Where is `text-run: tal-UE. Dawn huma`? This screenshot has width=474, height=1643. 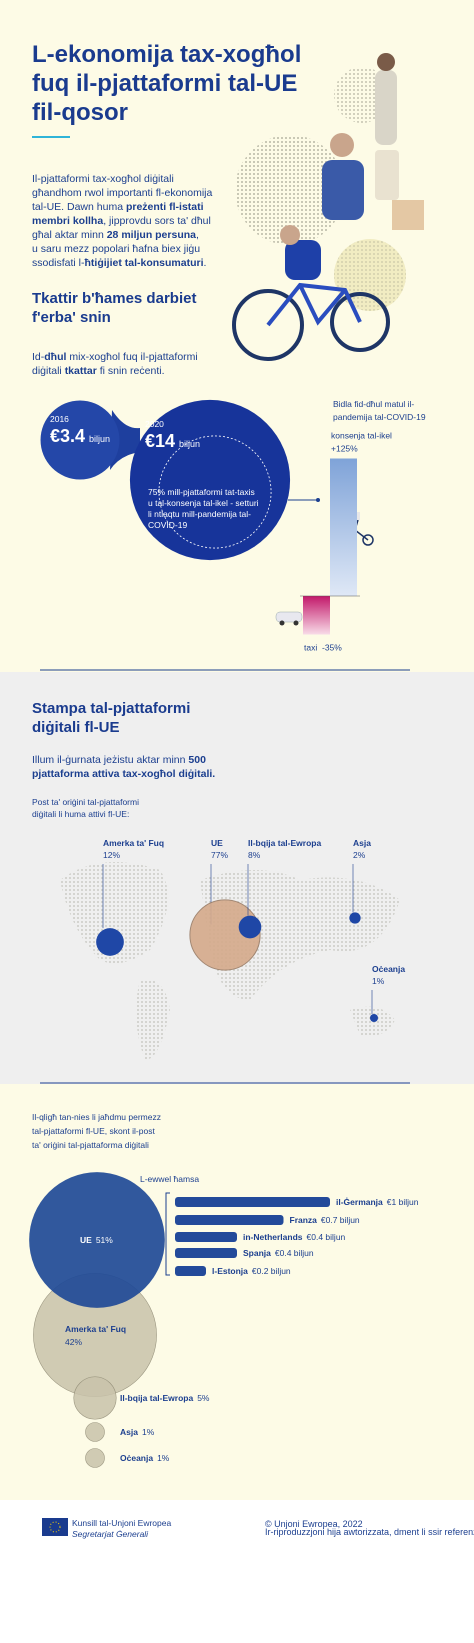
text-run: tal-UE. Dawn huma is located at coordinates (79, 207).